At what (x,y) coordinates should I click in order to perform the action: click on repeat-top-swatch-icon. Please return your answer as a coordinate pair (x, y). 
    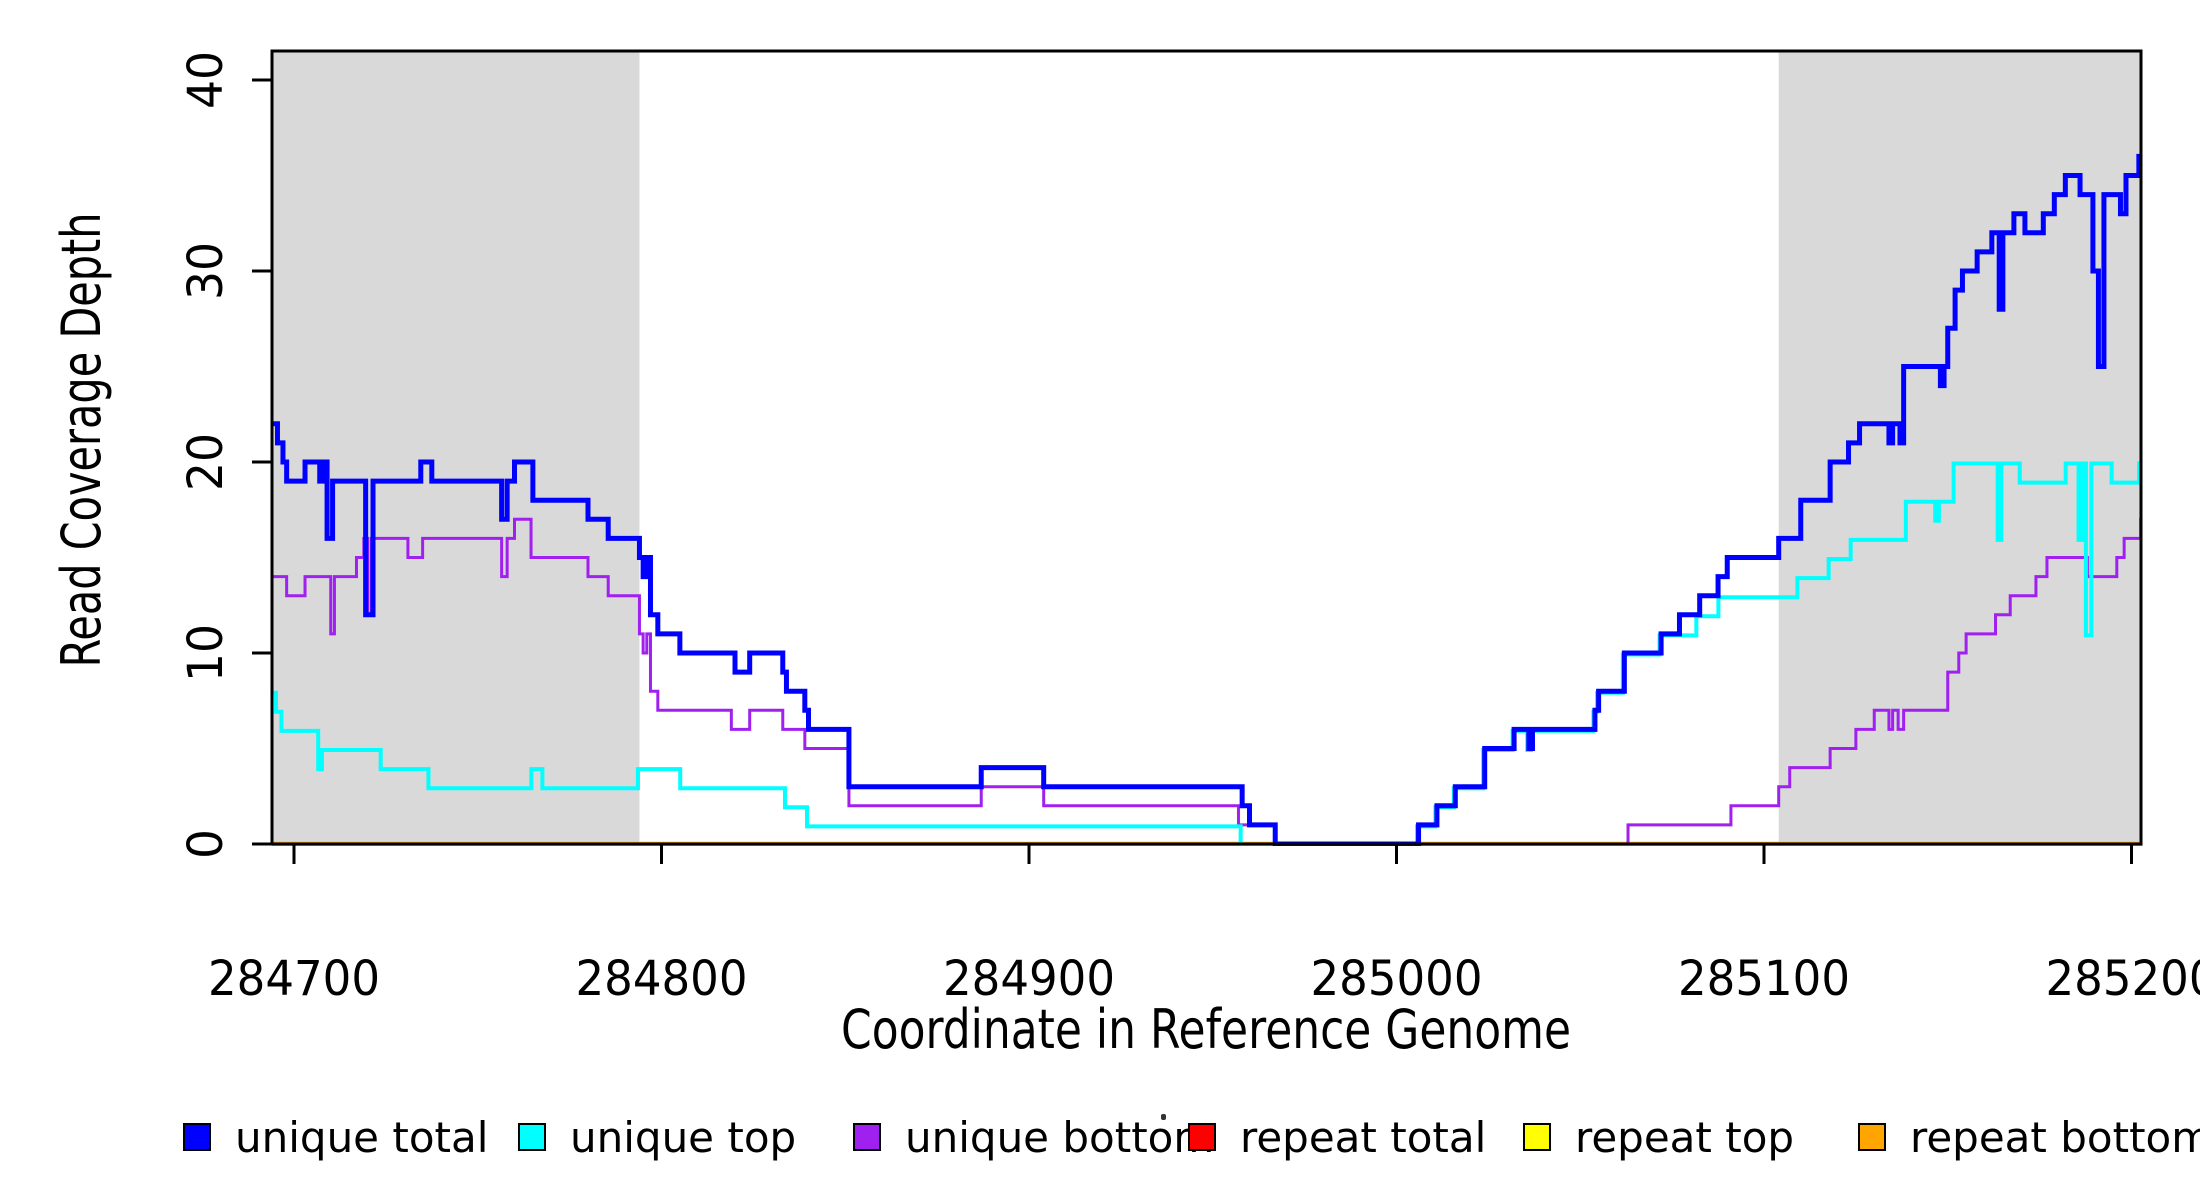
    Looking at the image, I should click on (1537, 1137).